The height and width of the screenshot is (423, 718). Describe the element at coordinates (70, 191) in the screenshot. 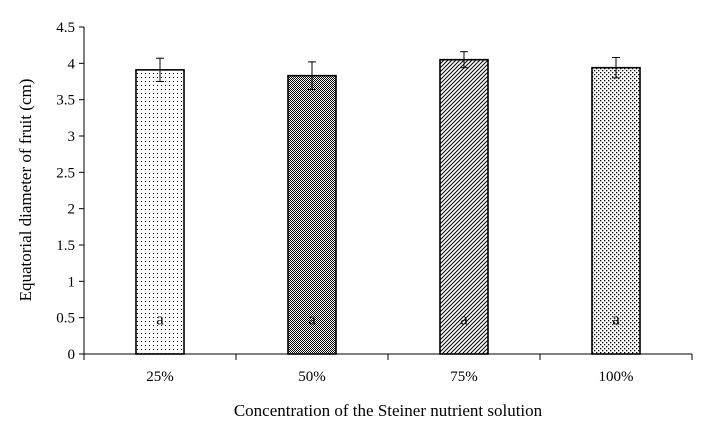

I see `y-axis: 0 0.5 1 1.5 2 2.5 3 3.5 4 4.5` at that location.